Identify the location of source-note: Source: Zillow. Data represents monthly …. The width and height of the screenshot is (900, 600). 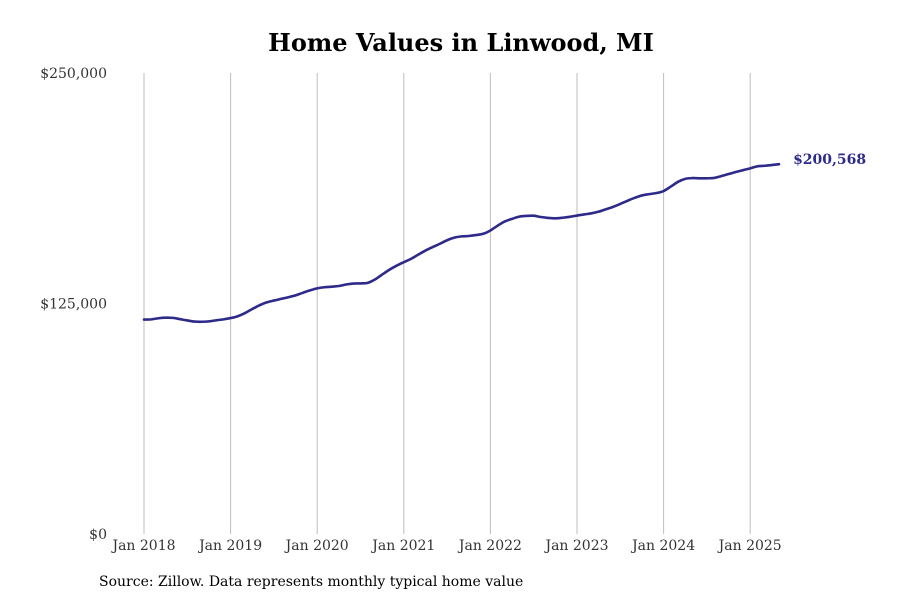
(311, 582).